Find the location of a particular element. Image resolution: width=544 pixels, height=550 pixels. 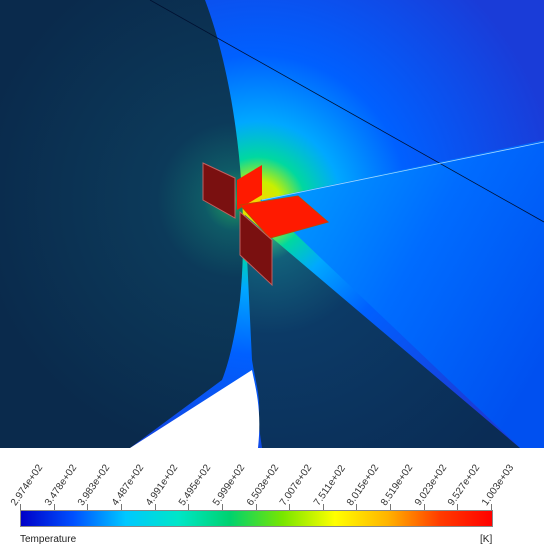

legend-tick-label: 9.527e+02 is located at coordinates (464, 485).